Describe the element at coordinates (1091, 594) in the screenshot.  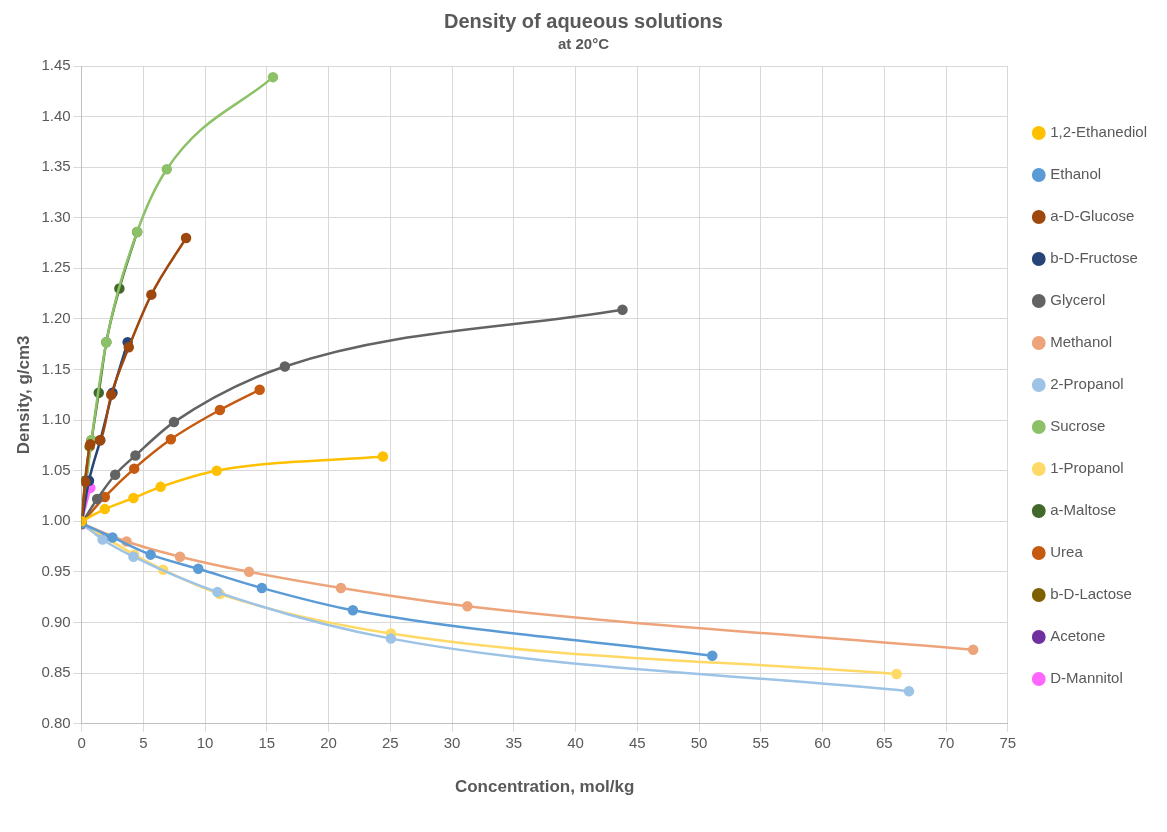
I see `legend-label: b-D-Lactose` at that location.